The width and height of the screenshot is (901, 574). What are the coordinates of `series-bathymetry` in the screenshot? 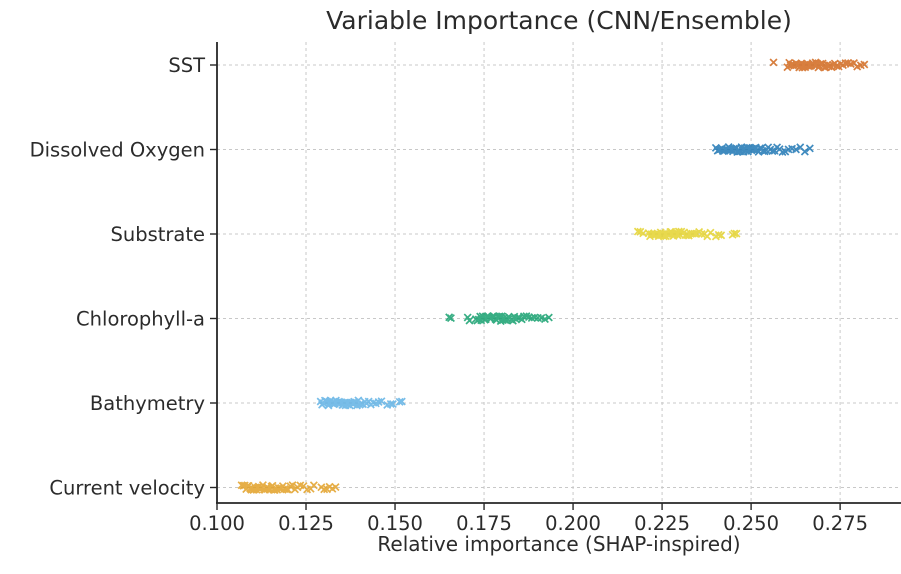 It's located at (361, 403).